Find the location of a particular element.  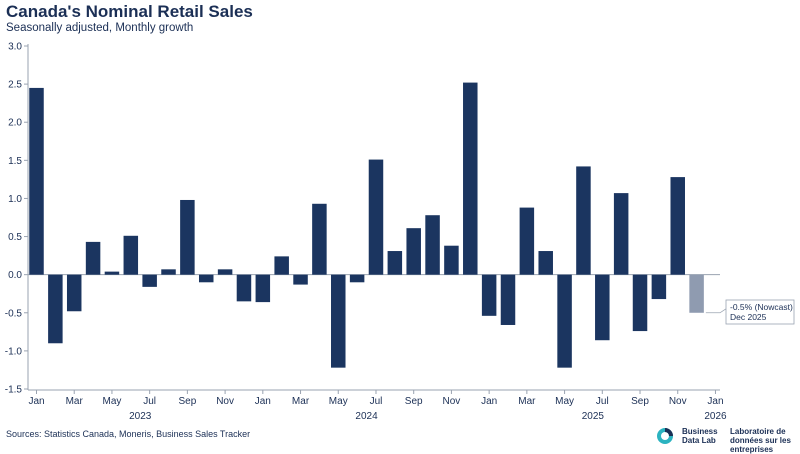

annotation-line2: Dec 2025 is located at coordinates (748, 317).